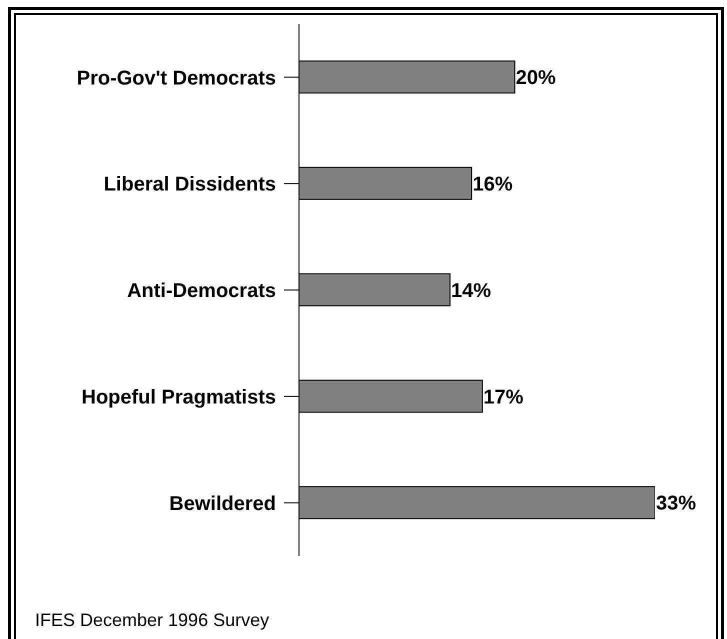  I want to click on data-label: 17%, so click(503, 397).